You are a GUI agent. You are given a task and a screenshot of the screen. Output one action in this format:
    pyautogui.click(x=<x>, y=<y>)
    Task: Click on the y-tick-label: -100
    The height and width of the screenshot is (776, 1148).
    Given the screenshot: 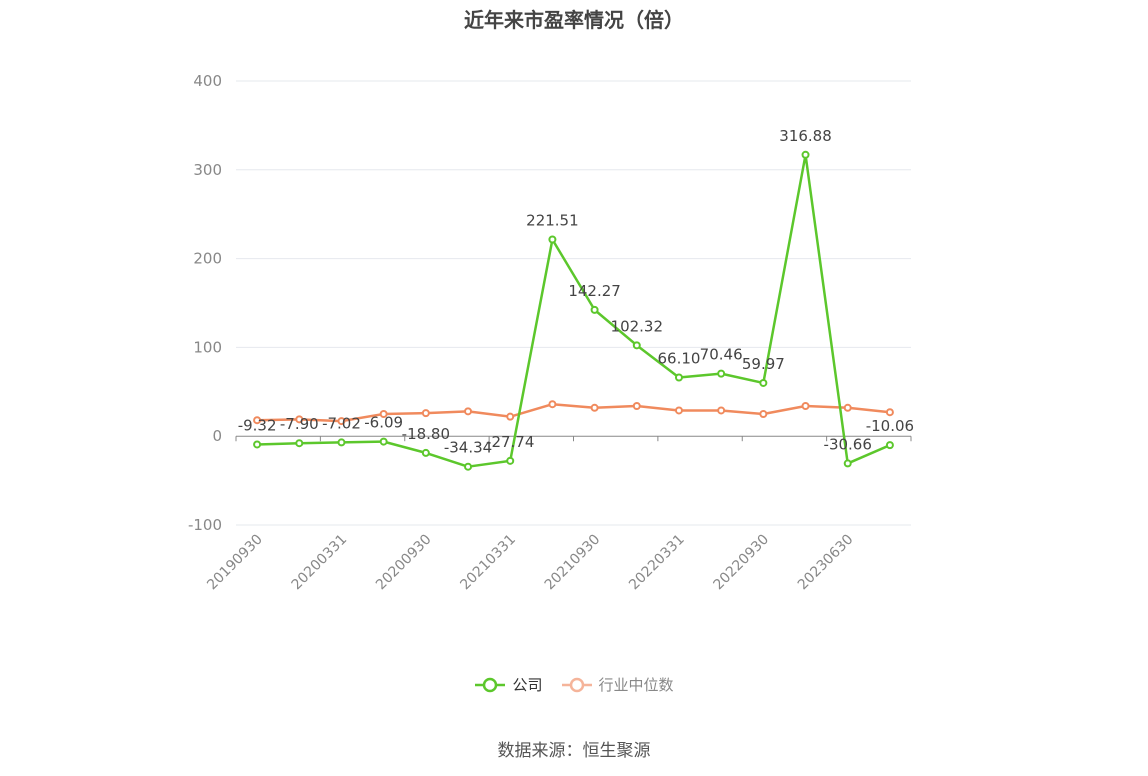 What is the action you would take?
    pyautogui.click(x=205, y=525)
    